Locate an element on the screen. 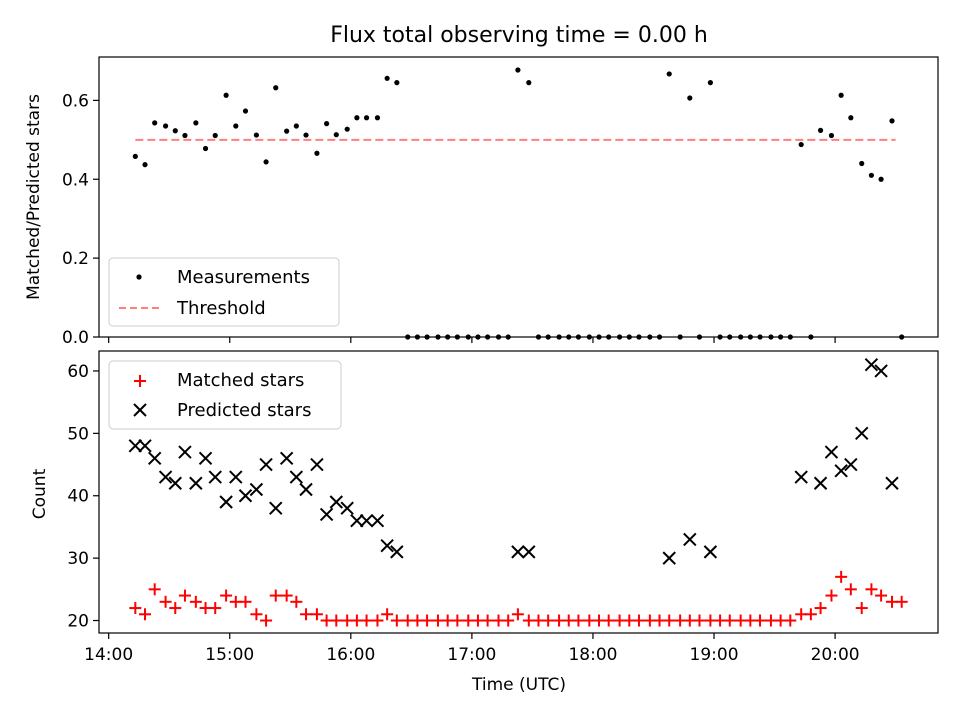 The width and height of the screenshot is (960, 720). count-y-tick-label: 20 is located at coordinates (78, 622).